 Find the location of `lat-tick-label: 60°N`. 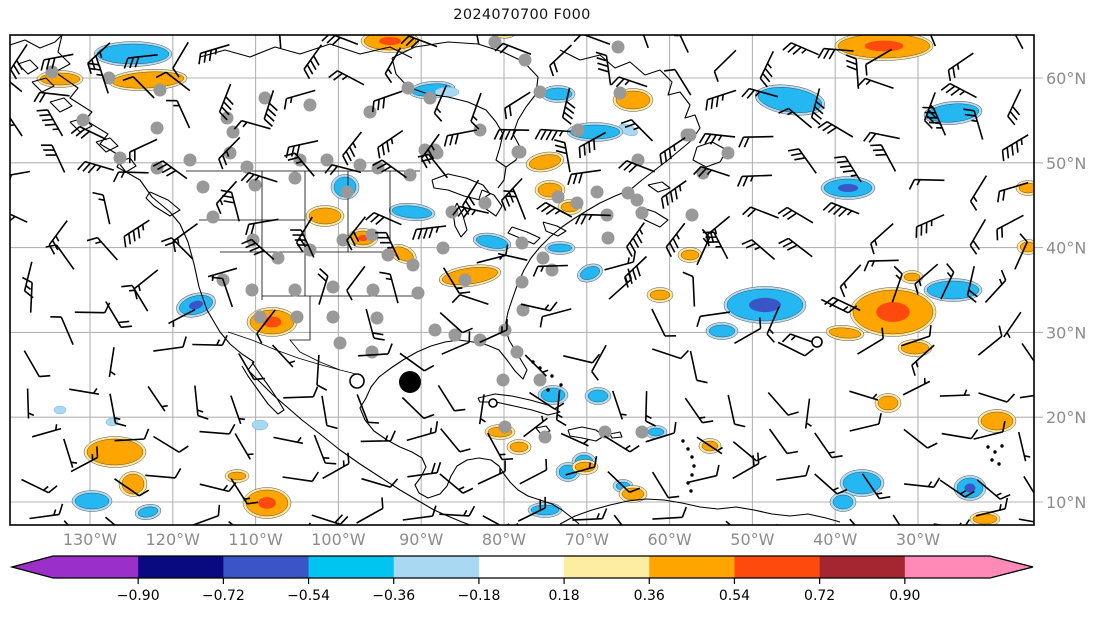

lat-tick-label: 60°N is located at coordinates (1066, 78).